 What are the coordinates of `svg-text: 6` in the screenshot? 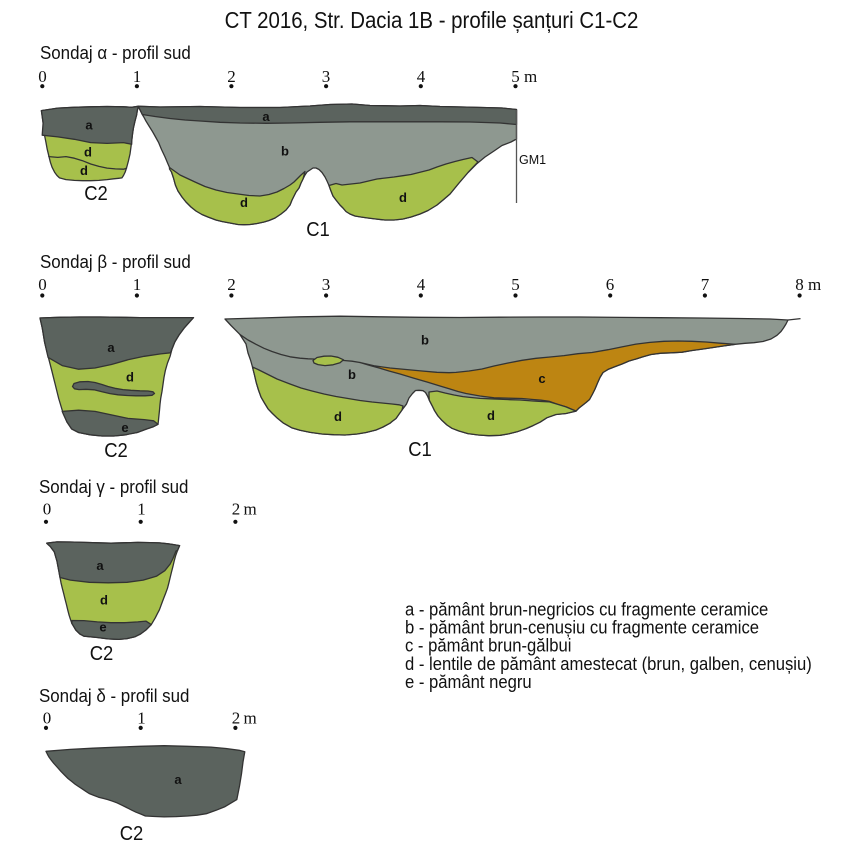 It's located at (610, 284).